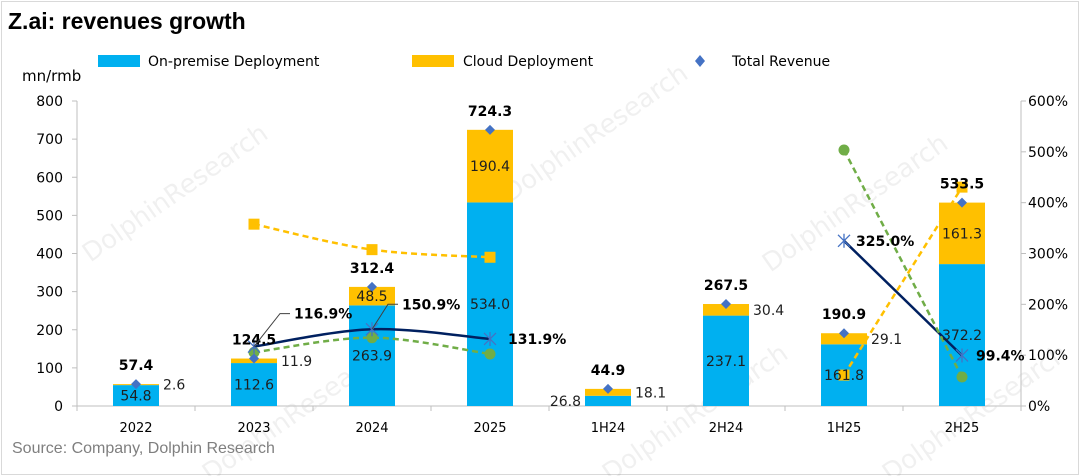 Image resolution: width=1080 pixels, height=476 pixels. Describe the element at coordinates (49, 293) in the screenshot. I see `y-tick-label: 300` at that location.